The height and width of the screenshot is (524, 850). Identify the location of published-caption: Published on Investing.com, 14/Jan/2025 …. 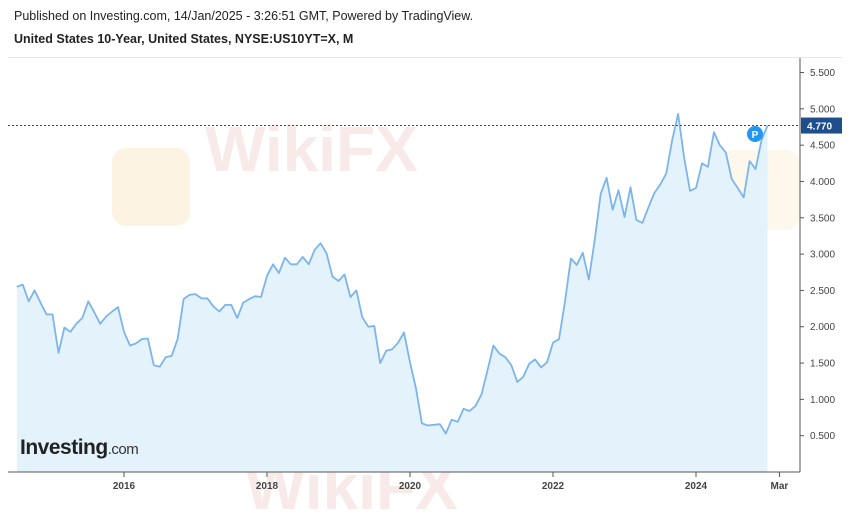
(244, 16).